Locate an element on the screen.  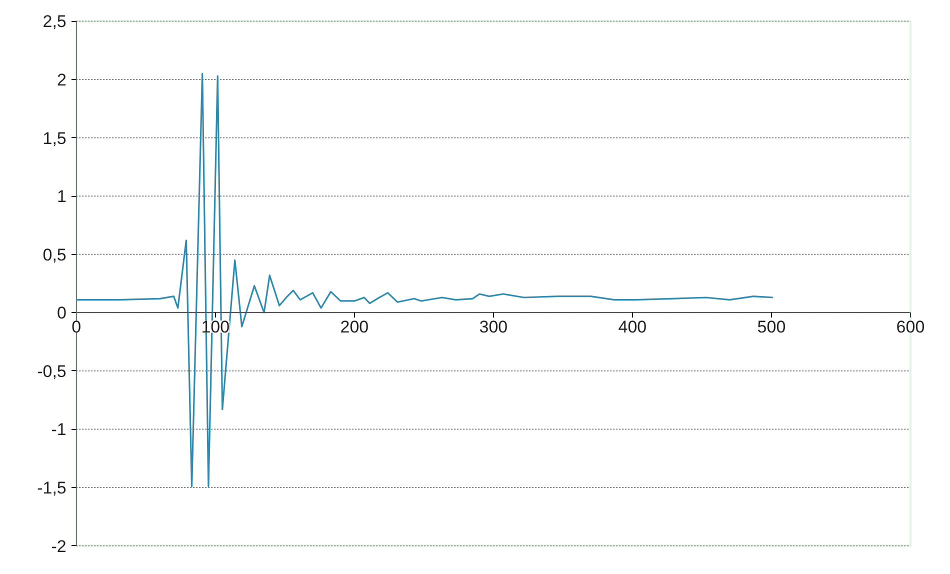
y-tick-label: 2 is located at coordinates (61, 80).